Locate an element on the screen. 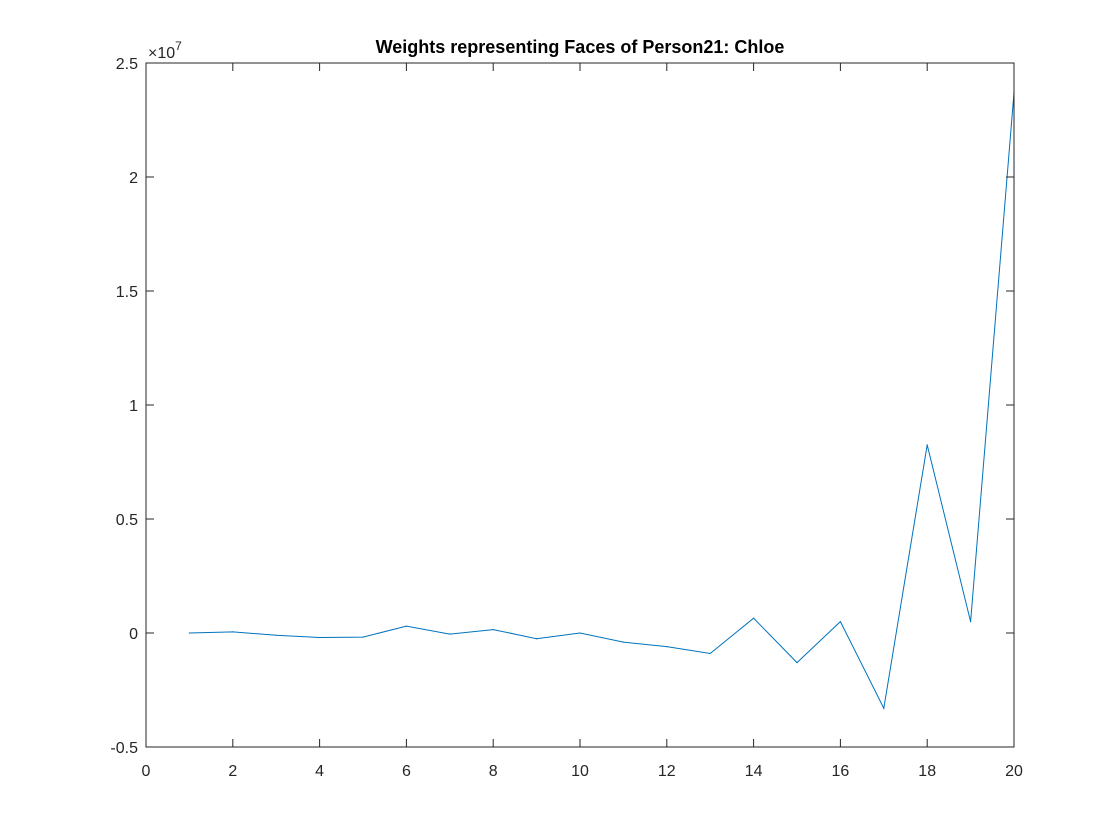  x-tick-label: 0 is located at coordinates (146, 771).